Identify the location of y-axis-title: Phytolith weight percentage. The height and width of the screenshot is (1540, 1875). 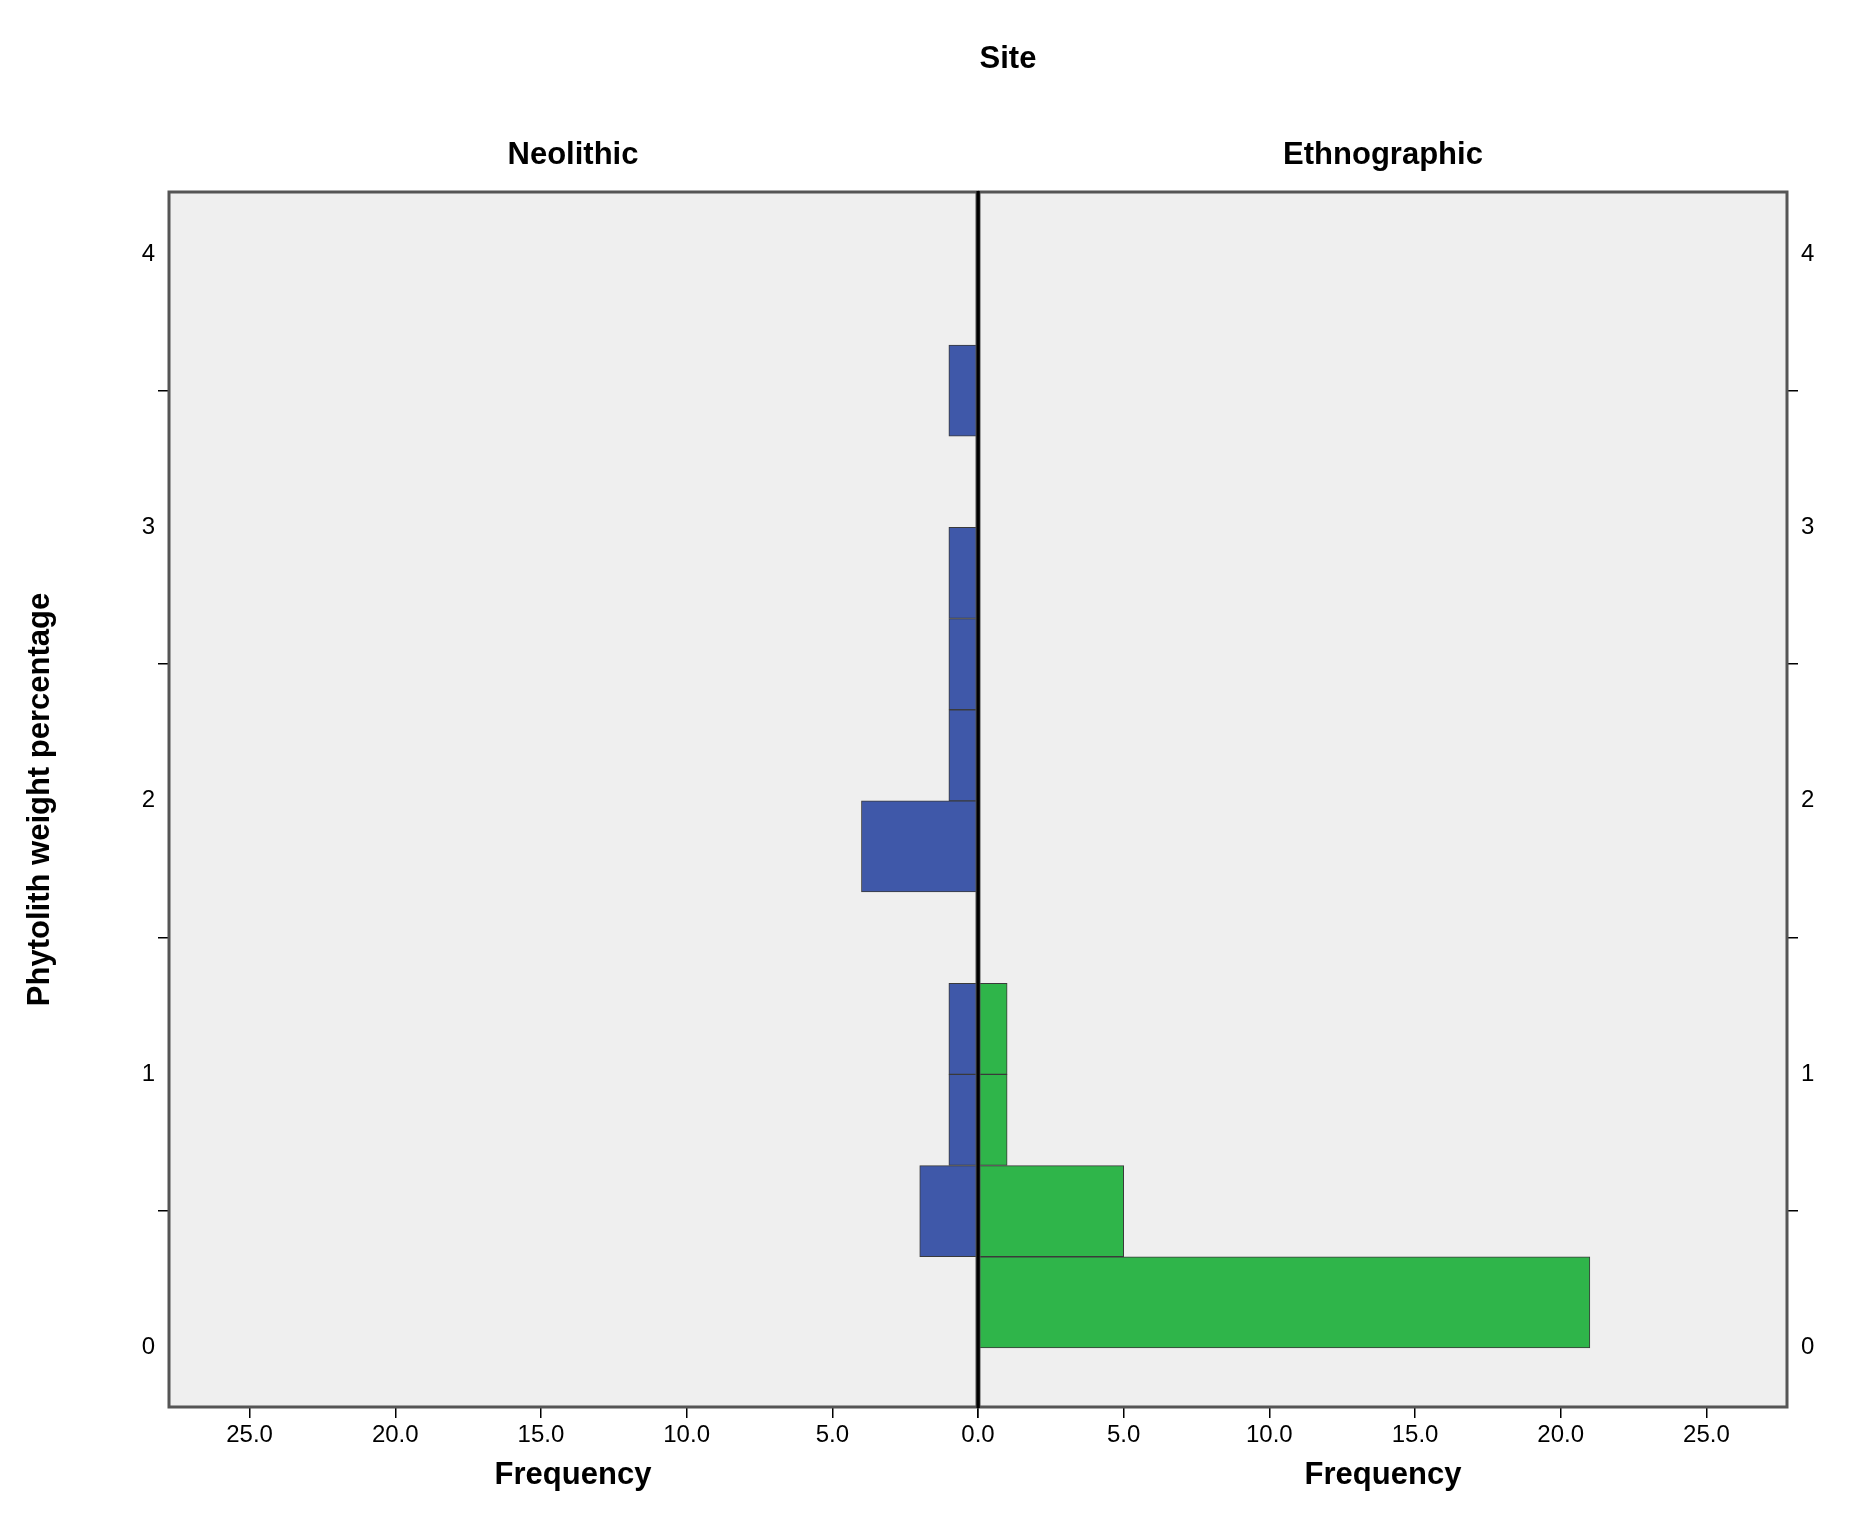
(39, 799).